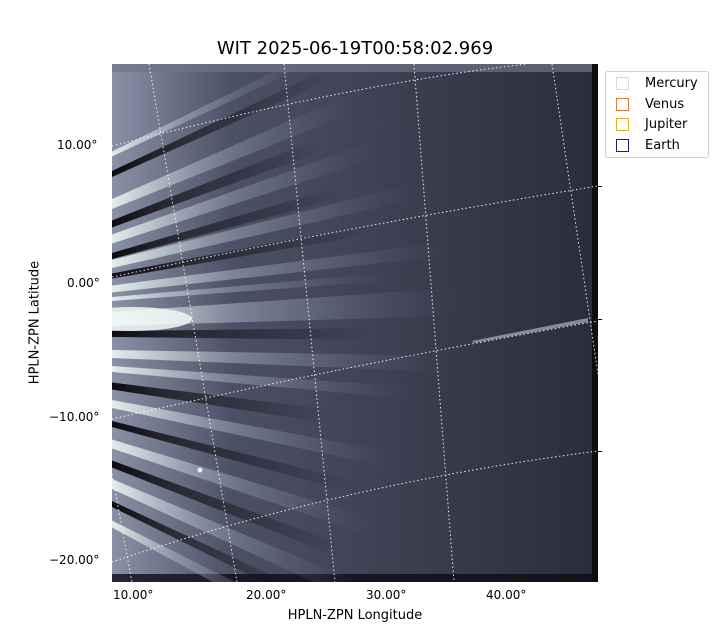 This screenshot has height=640, width=720. I want to click on legend: Mercury Venus Jupiter Earth, so click(657, 114).